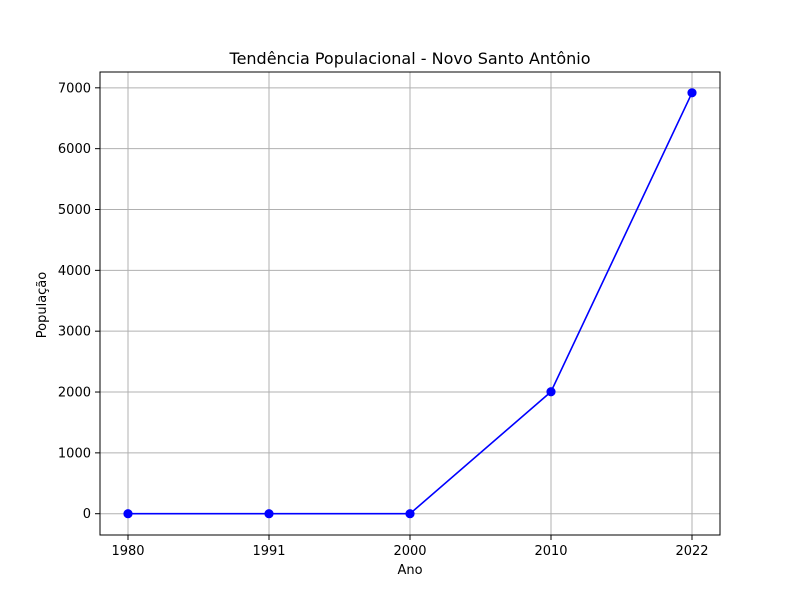 The width and height of the screenshot is (800, 600). I want to click on x-tick-label: 2000, so click(409, 551).